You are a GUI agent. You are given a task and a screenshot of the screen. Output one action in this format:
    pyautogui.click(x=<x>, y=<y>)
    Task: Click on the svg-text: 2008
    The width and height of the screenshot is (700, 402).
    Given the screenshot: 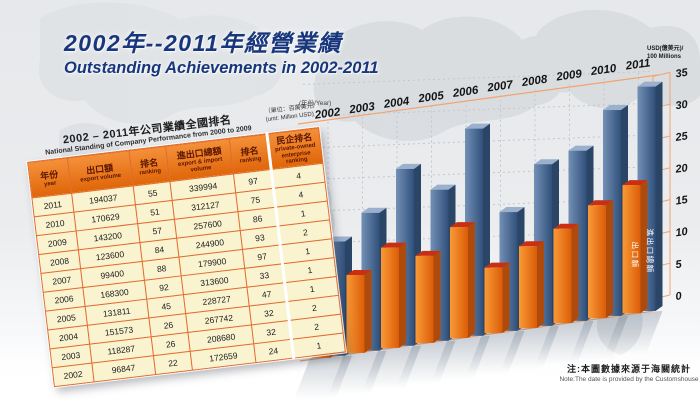 What is the action you would take?
    pyautogui.click(x=534, y=82)
    